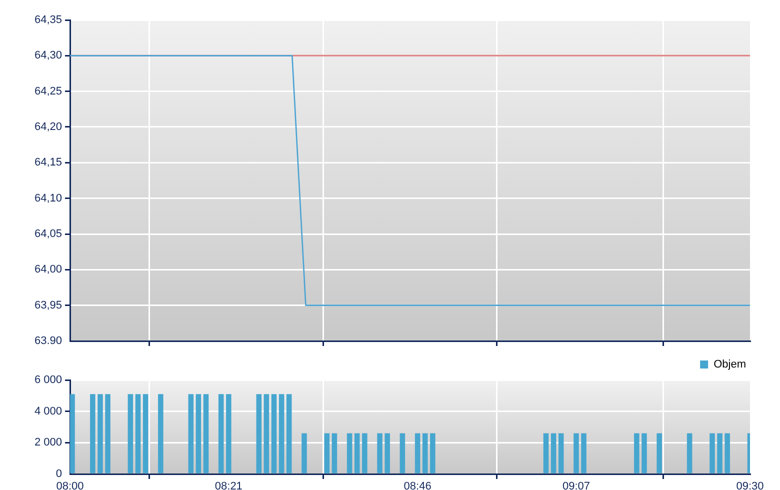  What do you see at coordinates (48, 341) in the screenshot?
I see `y-tick-label: 63.90` at bounding box center [48, 341].